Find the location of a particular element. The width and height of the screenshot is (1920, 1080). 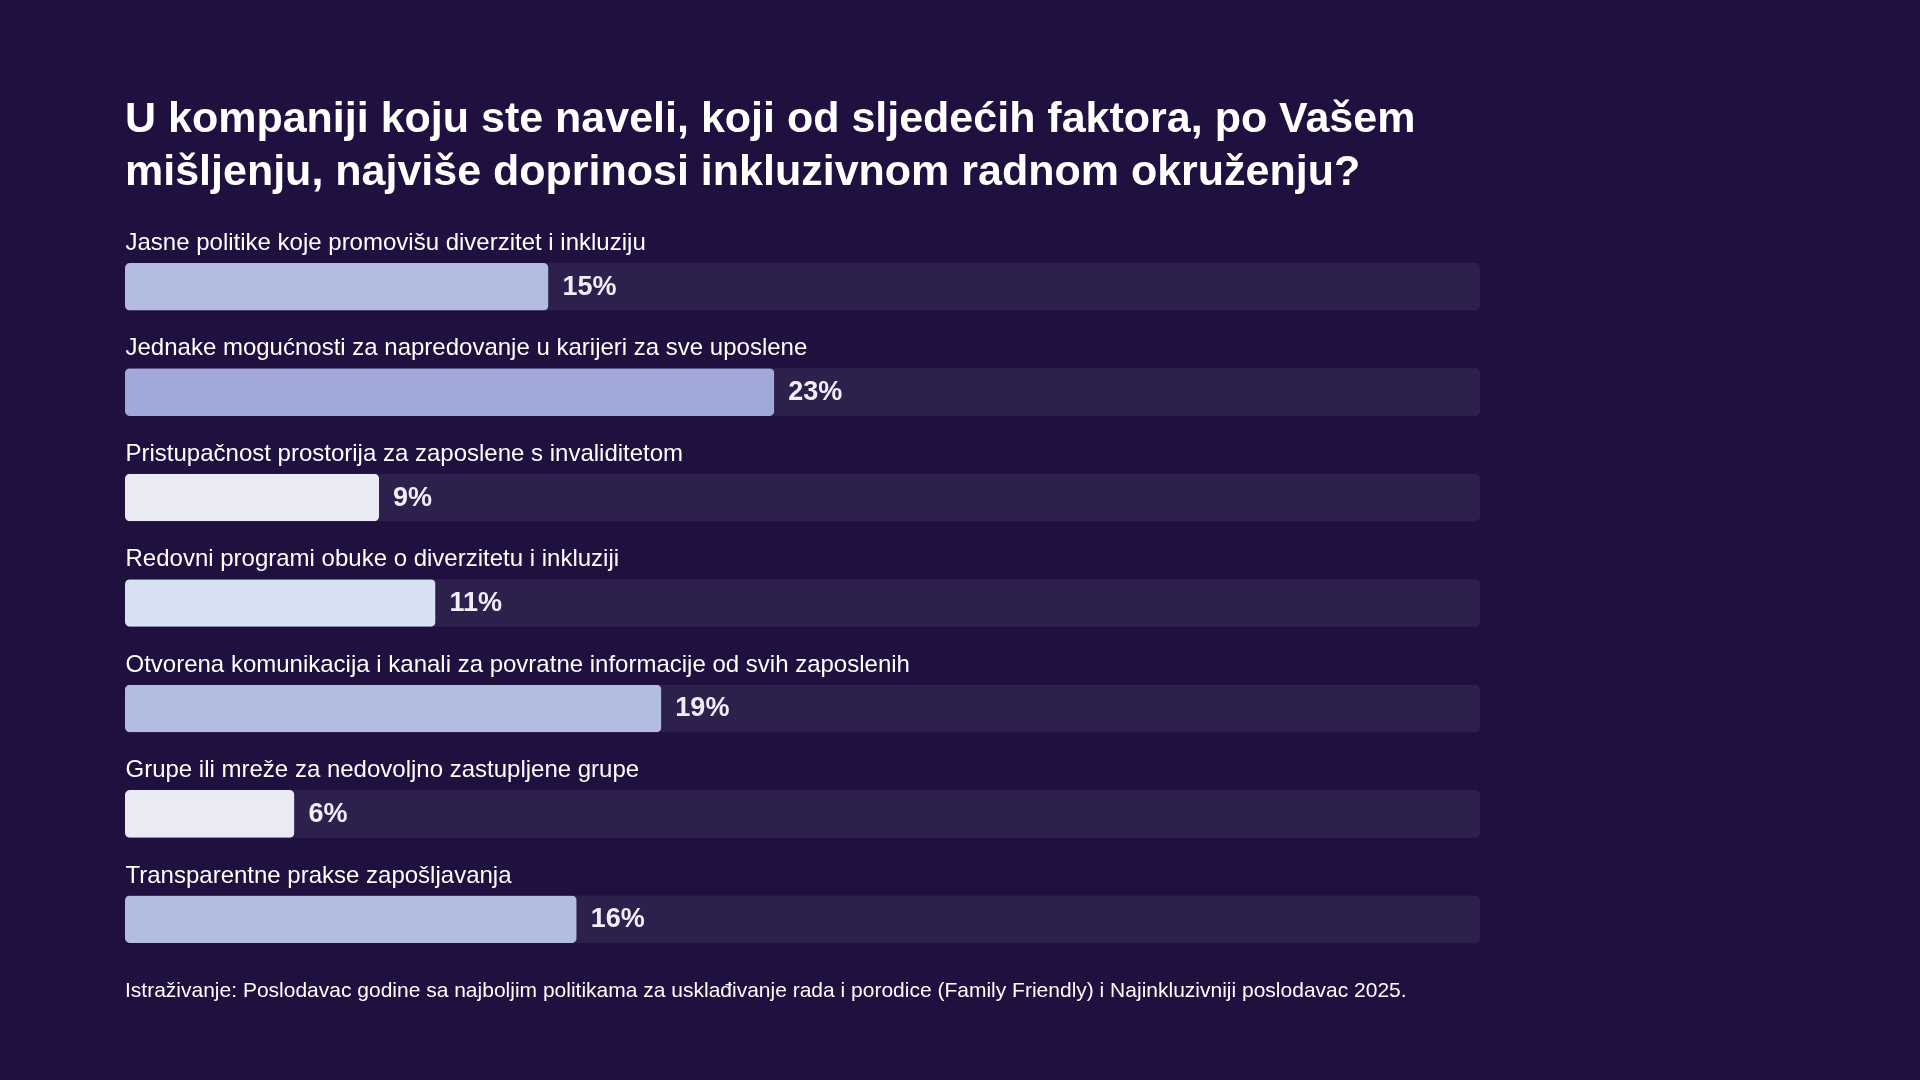

y-tick-label: Otvorena komunikacija i kanali za povratne informacije od svih zaposlenih is located at coordinates (517, 663).